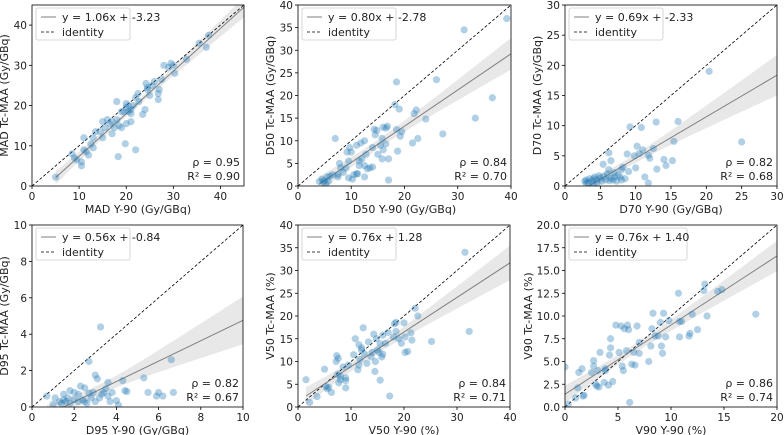  I want to click on legend-fit-label: y = 0.69x + -2.33, so click(644, 17).